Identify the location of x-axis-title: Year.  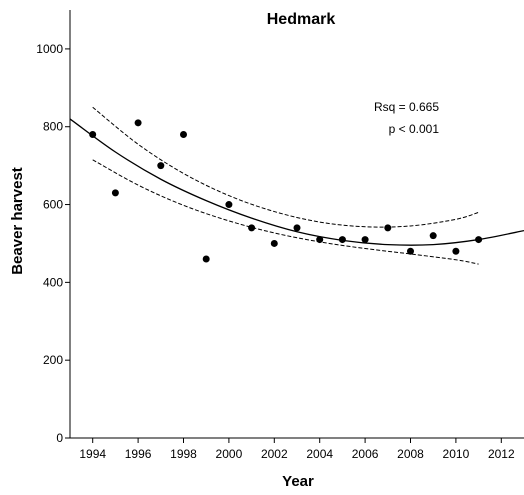
(298, 481).